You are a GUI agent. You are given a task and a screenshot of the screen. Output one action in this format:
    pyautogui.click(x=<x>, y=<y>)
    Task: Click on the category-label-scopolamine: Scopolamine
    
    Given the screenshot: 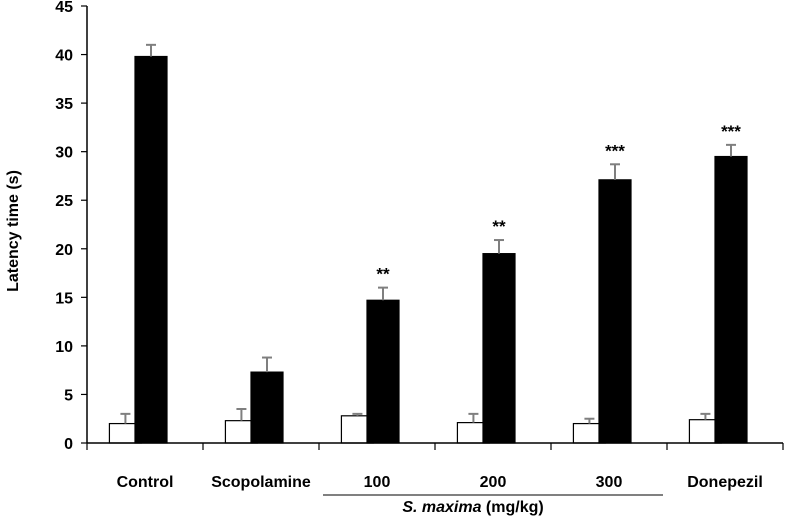 What is the action you would take?
    pyautogui.click(x=261, y=482)
    